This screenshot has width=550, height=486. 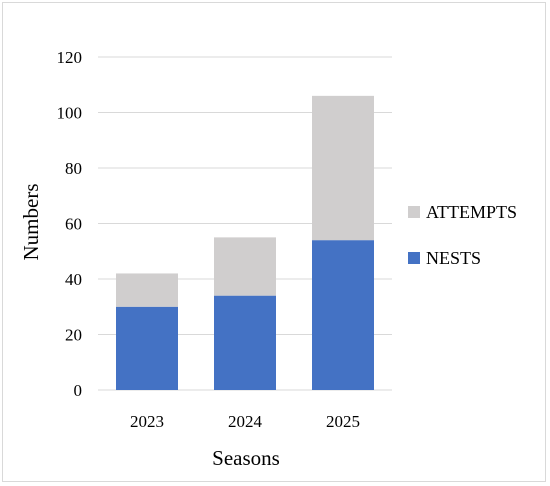 I want to click on y-tick-label: 40, so click(x=73, y=279).